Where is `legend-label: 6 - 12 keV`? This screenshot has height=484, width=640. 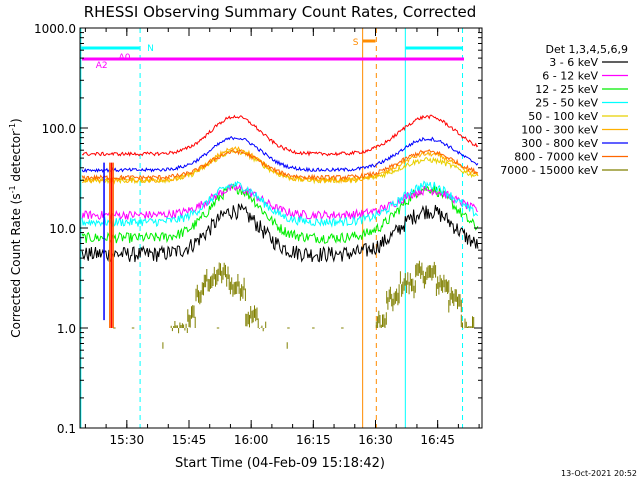
legend-label: 6 - 12 keV is located at coordinates (570, 76).